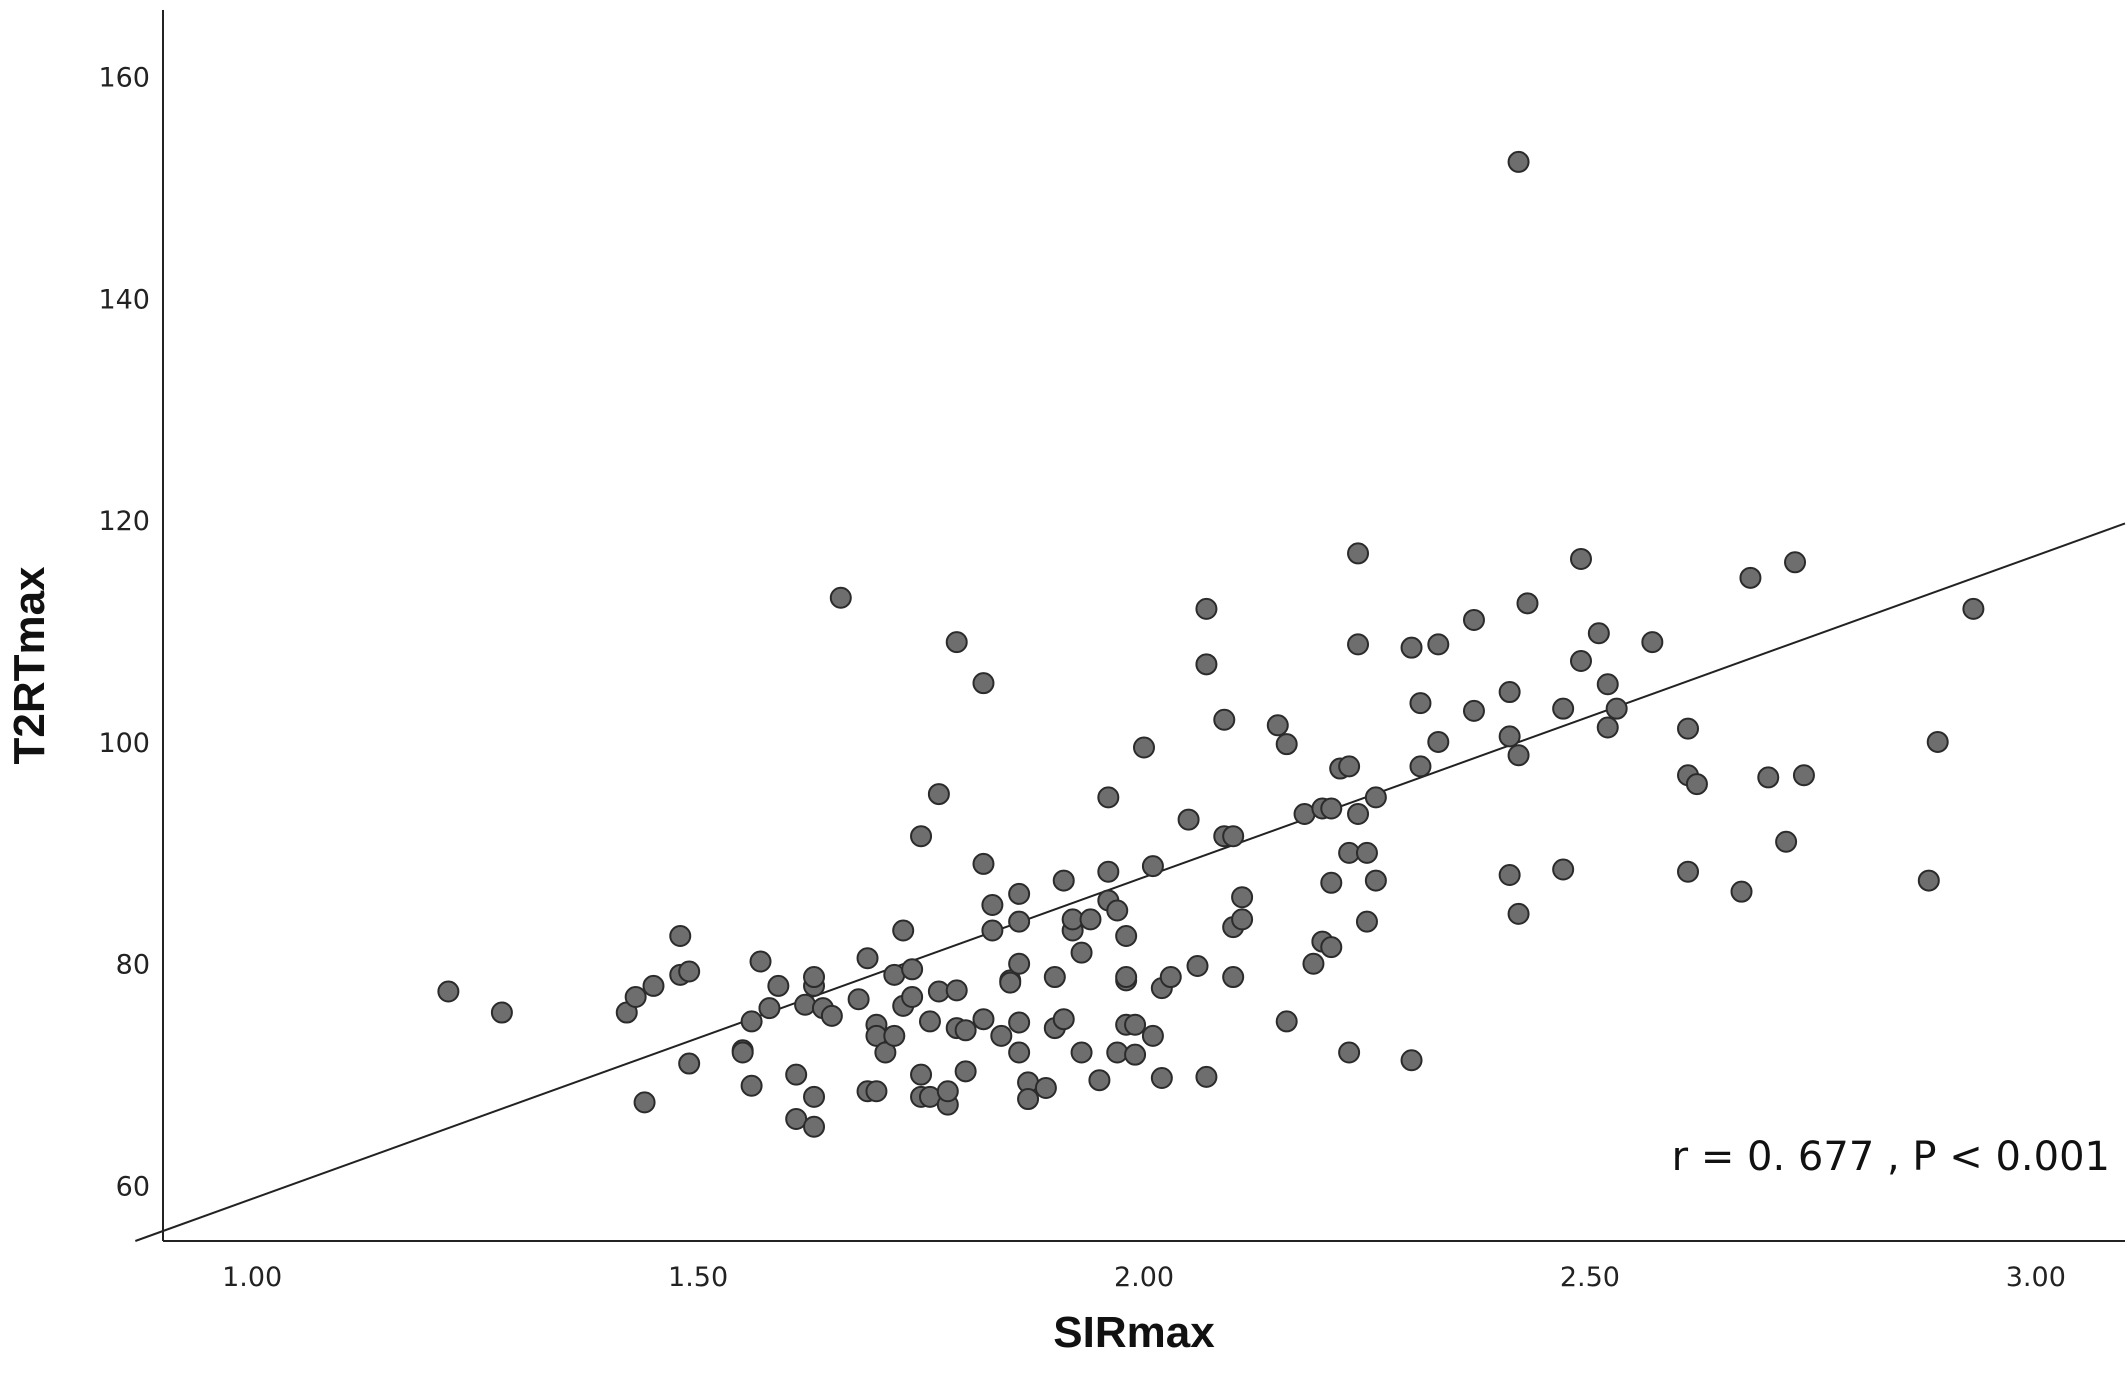 The image size is (2128, 1377). What do you see at coordinates (124, 743) in the screenshot?
I see `y-tick-label: 100` at bounding box center [124, 743].